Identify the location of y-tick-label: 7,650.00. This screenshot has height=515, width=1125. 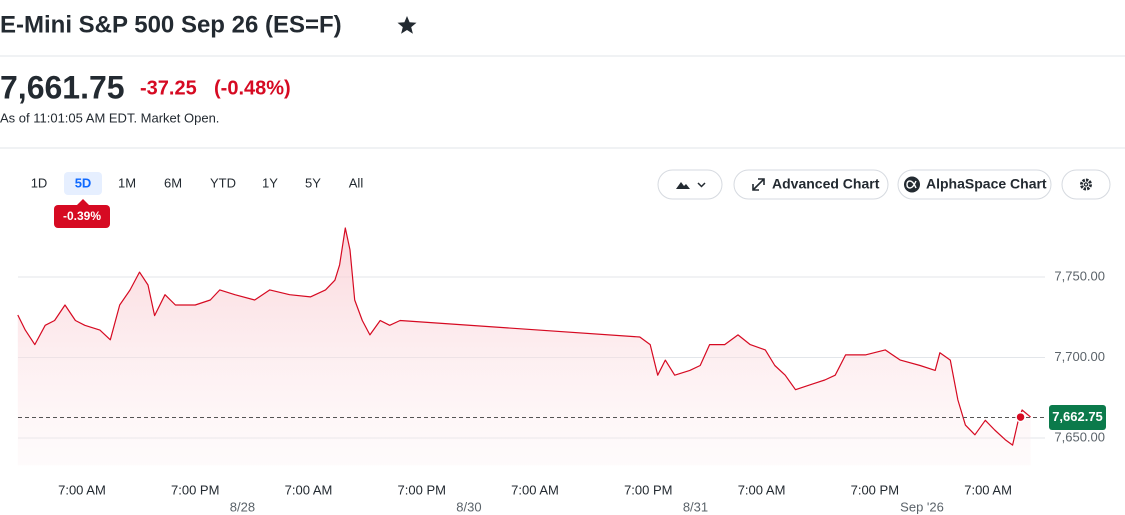
(1079, 436).